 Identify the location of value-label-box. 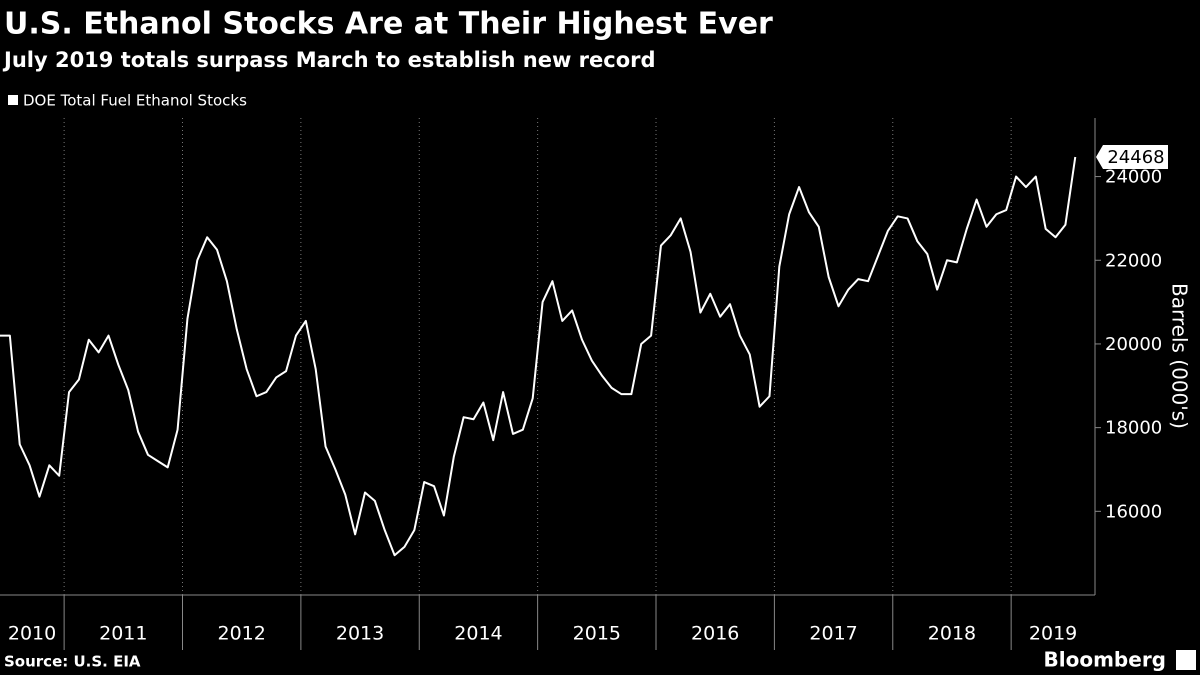
(1132, 156).